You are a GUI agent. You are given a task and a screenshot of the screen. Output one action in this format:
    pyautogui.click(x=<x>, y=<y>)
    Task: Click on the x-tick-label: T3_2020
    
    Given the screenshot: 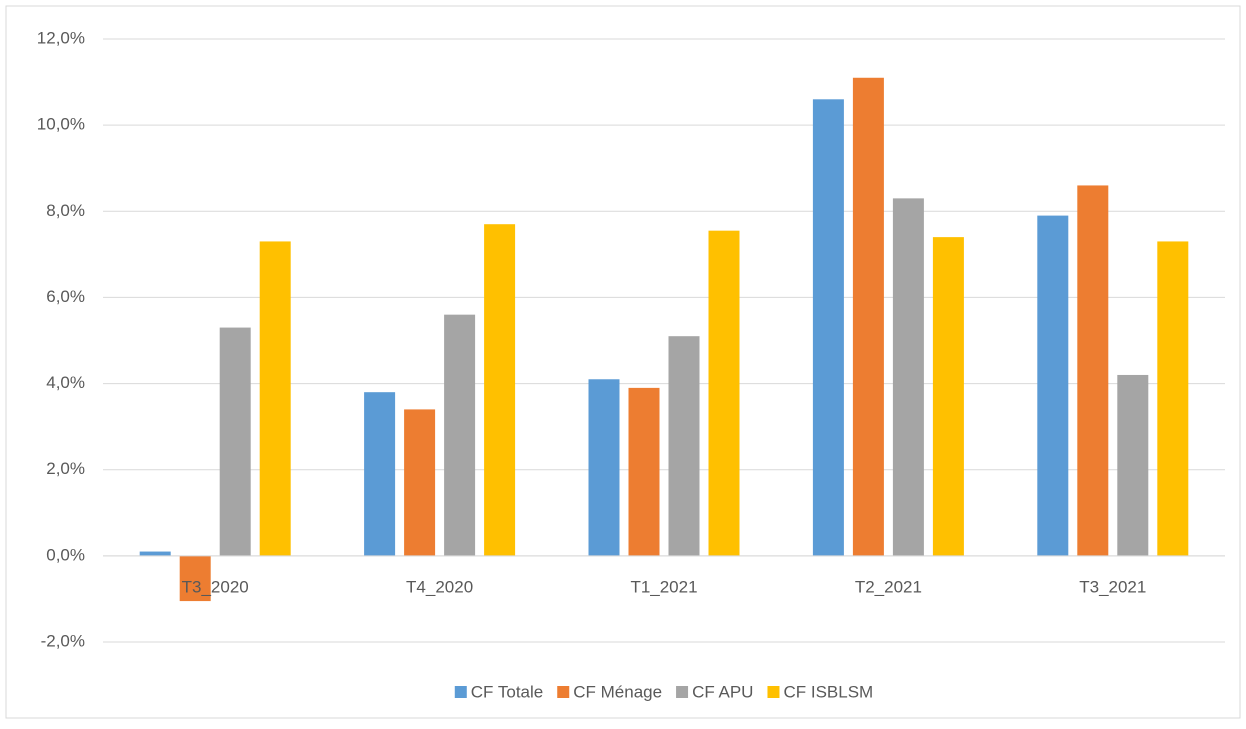 What is the action you would take?
    pyautogui.click(x=215, y=586)
    